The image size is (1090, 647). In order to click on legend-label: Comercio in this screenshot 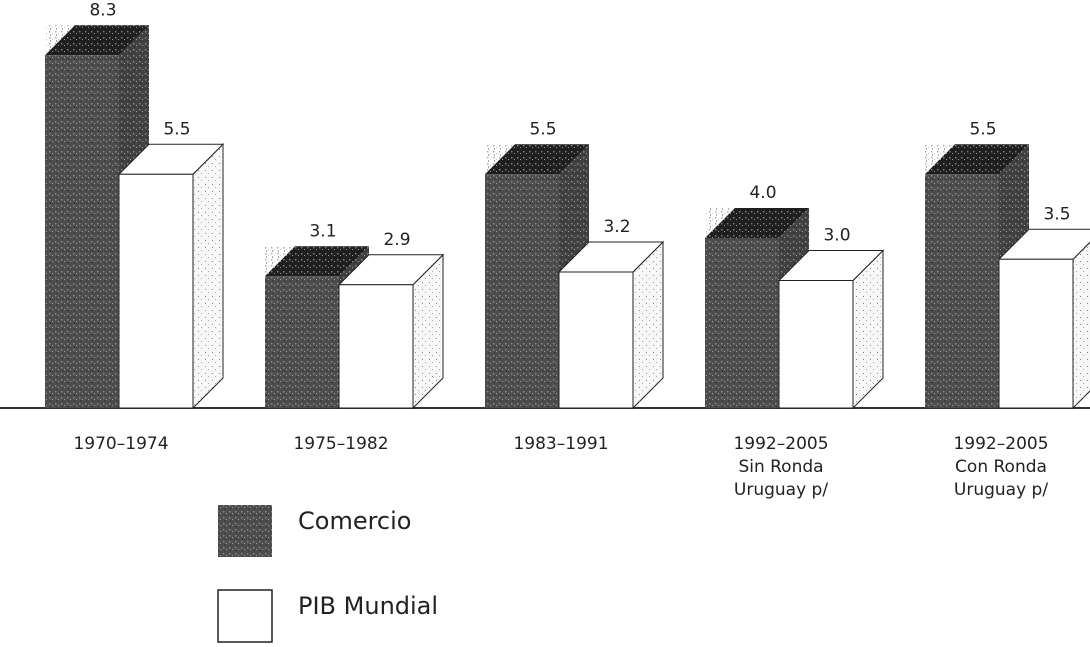, I will do `click(354, 521)`.